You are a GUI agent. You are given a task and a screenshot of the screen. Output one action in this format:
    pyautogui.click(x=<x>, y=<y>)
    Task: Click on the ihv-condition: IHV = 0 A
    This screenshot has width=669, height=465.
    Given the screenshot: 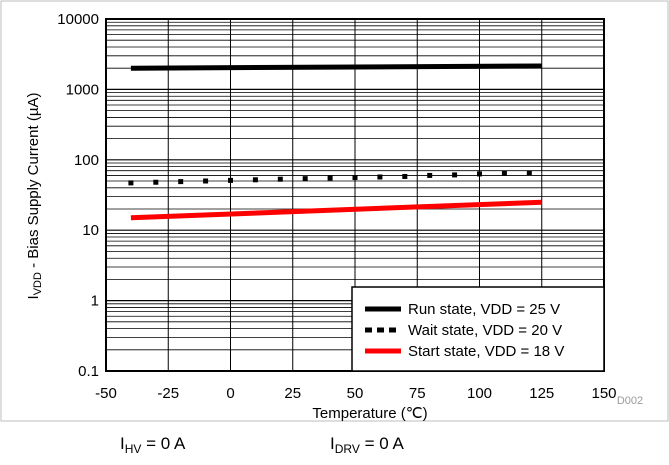 What is the action you would take?
    pyautogui.click(x=153, y=445)
    